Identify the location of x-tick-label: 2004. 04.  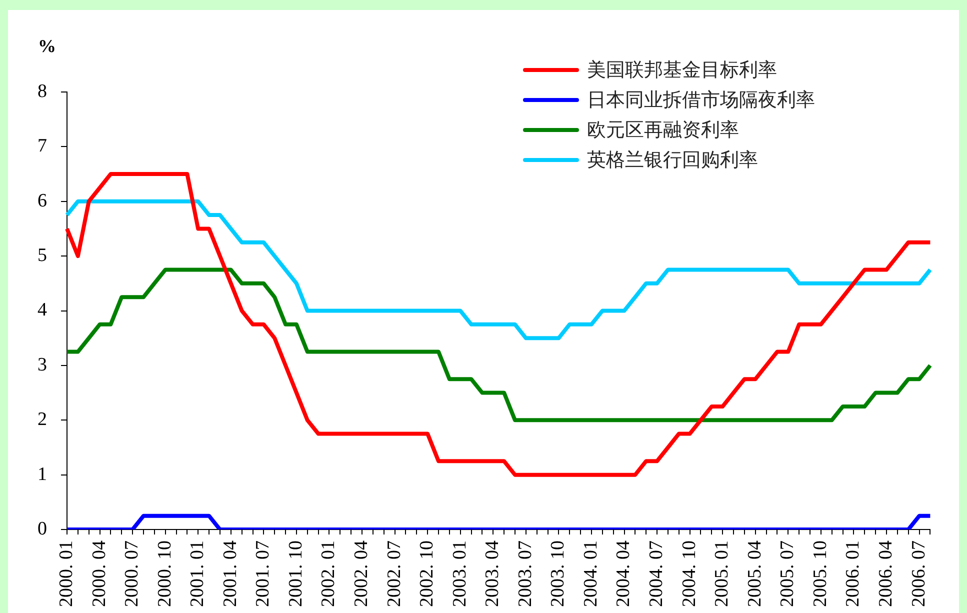
(623, 573).